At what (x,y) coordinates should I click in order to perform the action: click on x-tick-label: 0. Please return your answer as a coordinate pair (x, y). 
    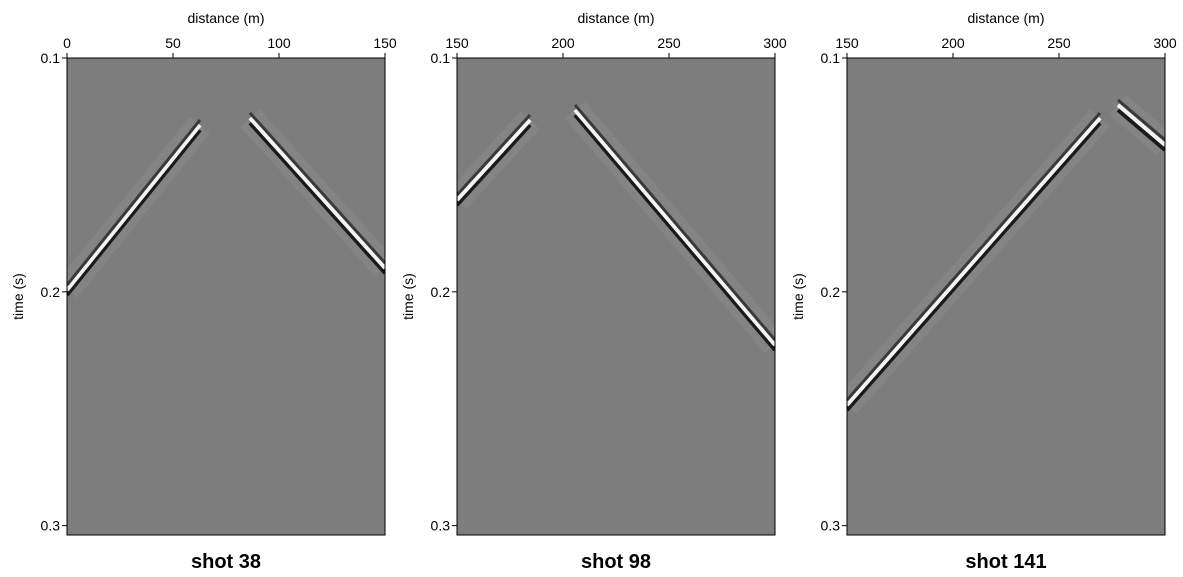
    Looking at the image, I should click on (67, 43).